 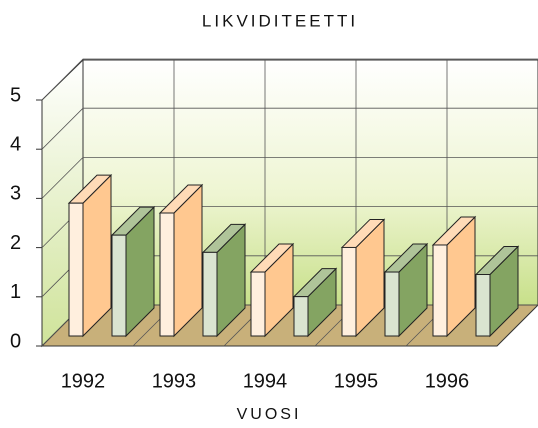 What do you see at coordinates (174, 381) in the screenshot?
I see `x-tick-label: 1993` at bounding box center [174, 381].